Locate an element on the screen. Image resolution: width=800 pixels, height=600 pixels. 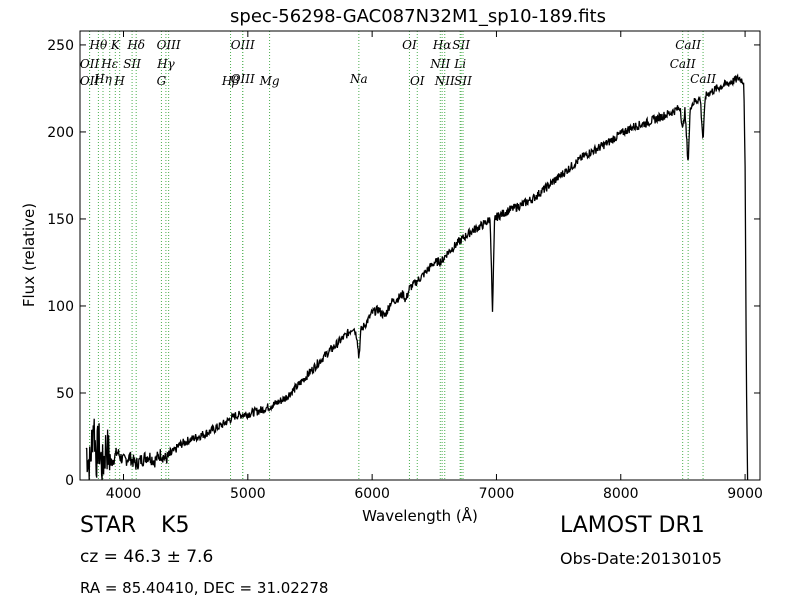
x-tick-label-3: 7000 is located at coordinates (497, 494).